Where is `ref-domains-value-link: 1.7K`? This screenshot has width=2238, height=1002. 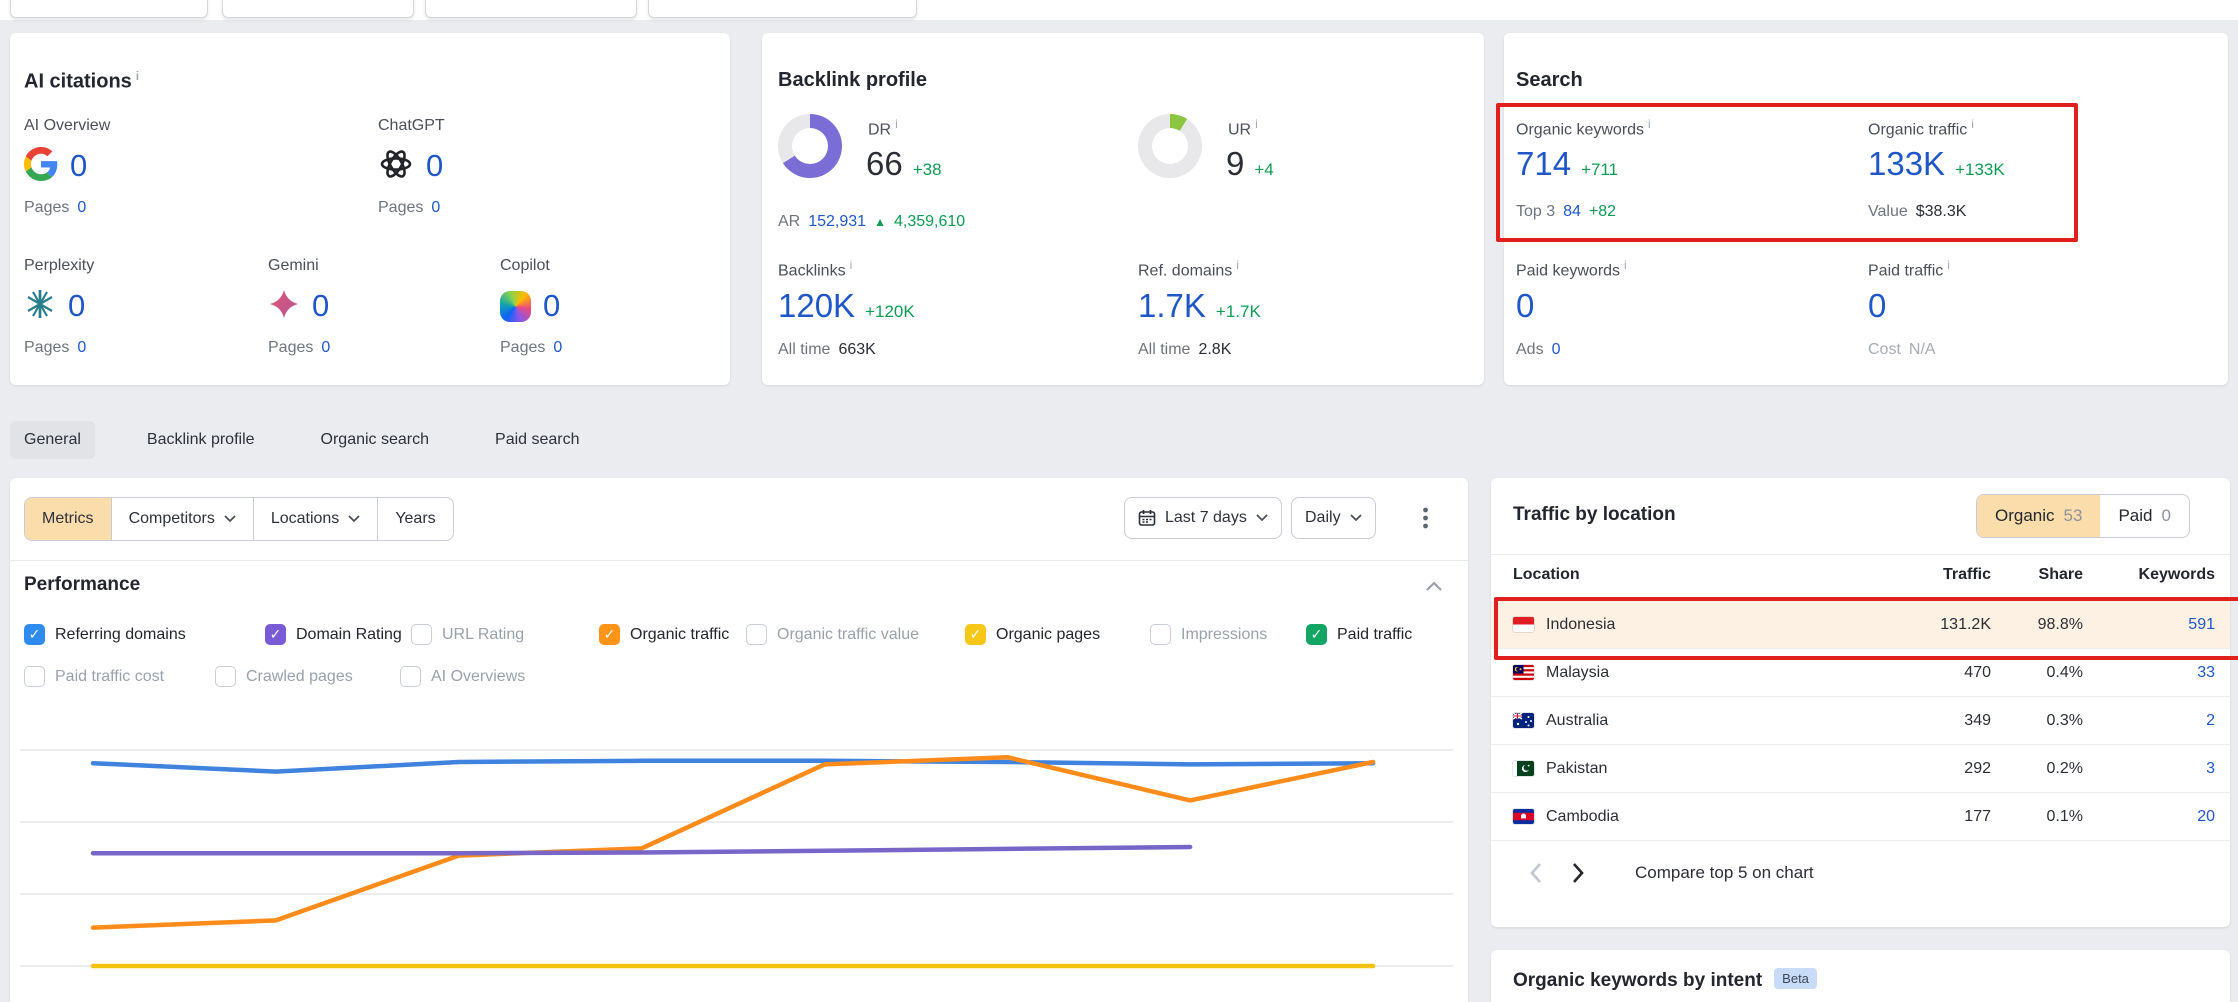 ref-domains-value-link: 1.7K is located at coordinates (1172, 305).